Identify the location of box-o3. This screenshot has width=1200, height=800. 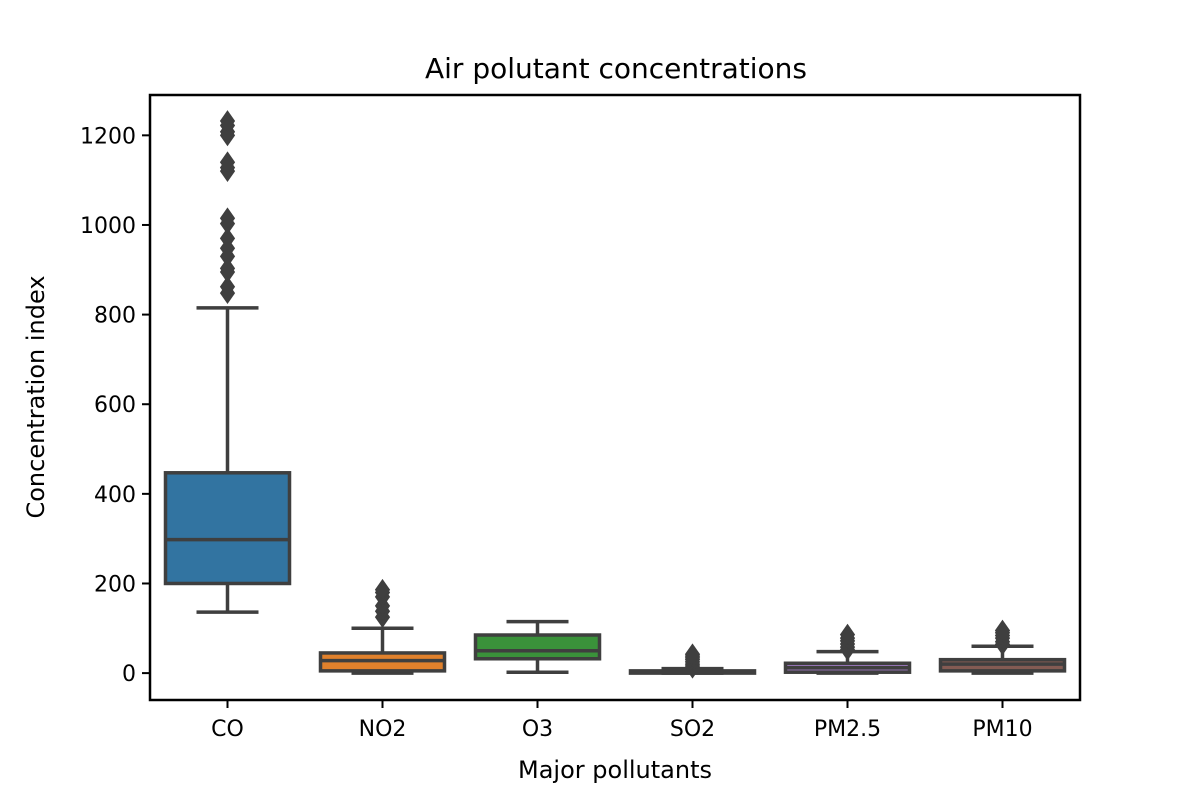
(537, 646).